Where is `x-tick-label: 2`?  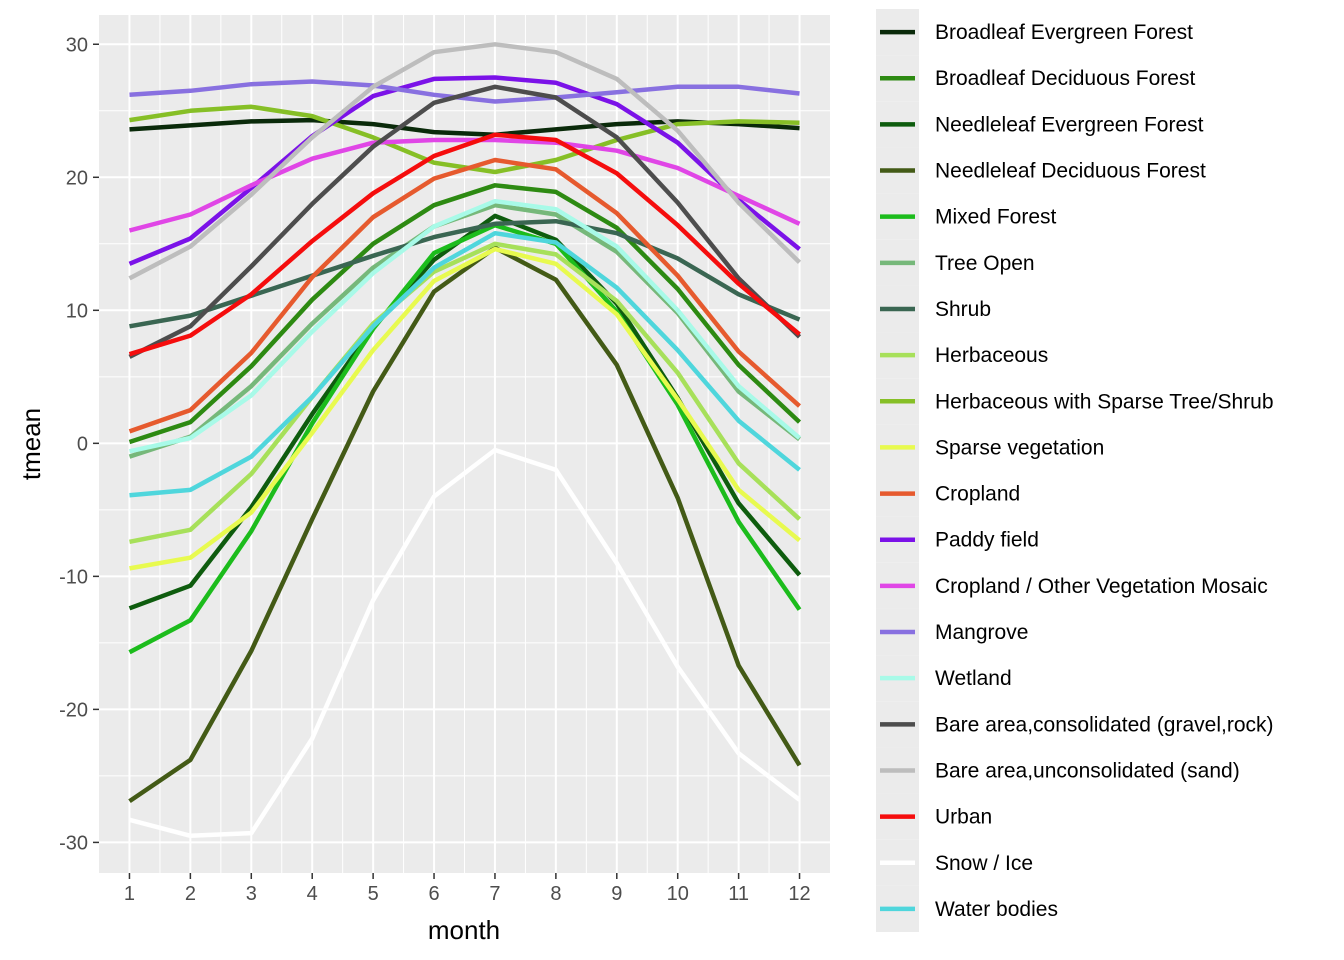 x-tick-label: 2 is located at coordinates (190, 894).